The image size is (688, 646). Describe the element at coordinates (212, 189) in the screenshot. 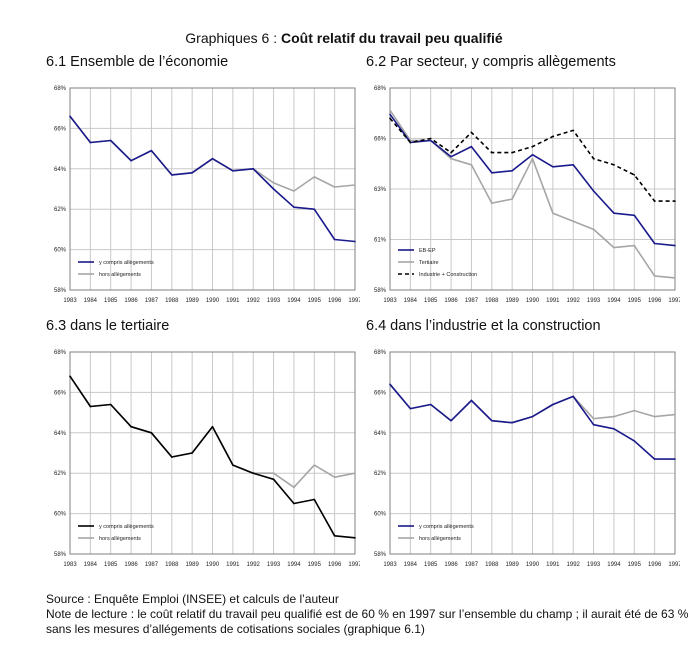

I see `plot-frame` at that location.